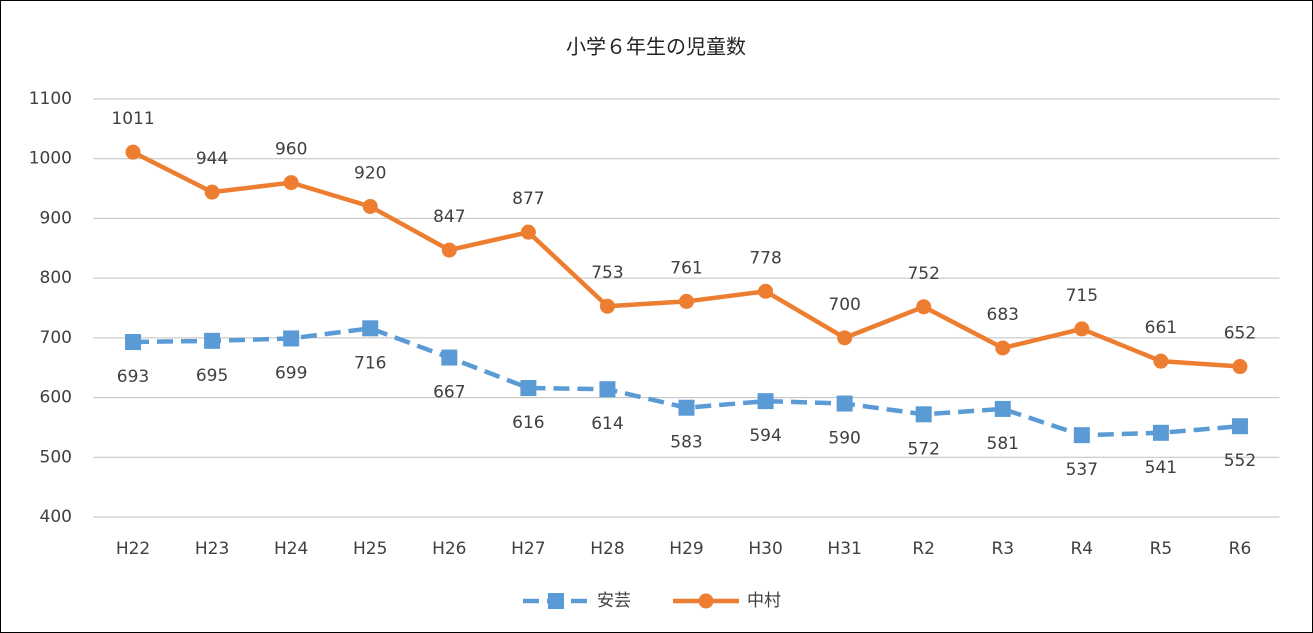 The image size is (1313, 633). I want to click on x-tick-label: R3, so click(1002, 549).